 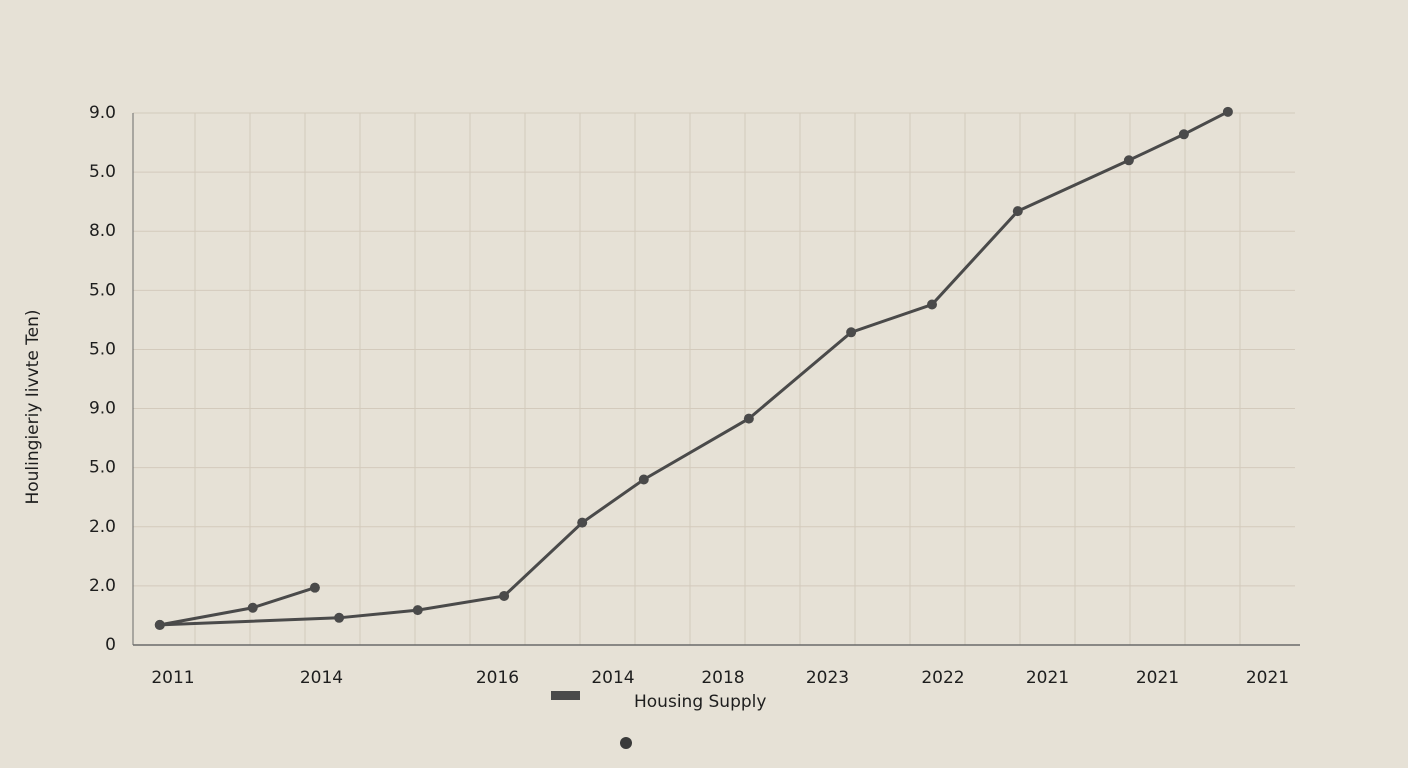 I want to click on x-tick-label: 2016, so click(x=497, y=678).